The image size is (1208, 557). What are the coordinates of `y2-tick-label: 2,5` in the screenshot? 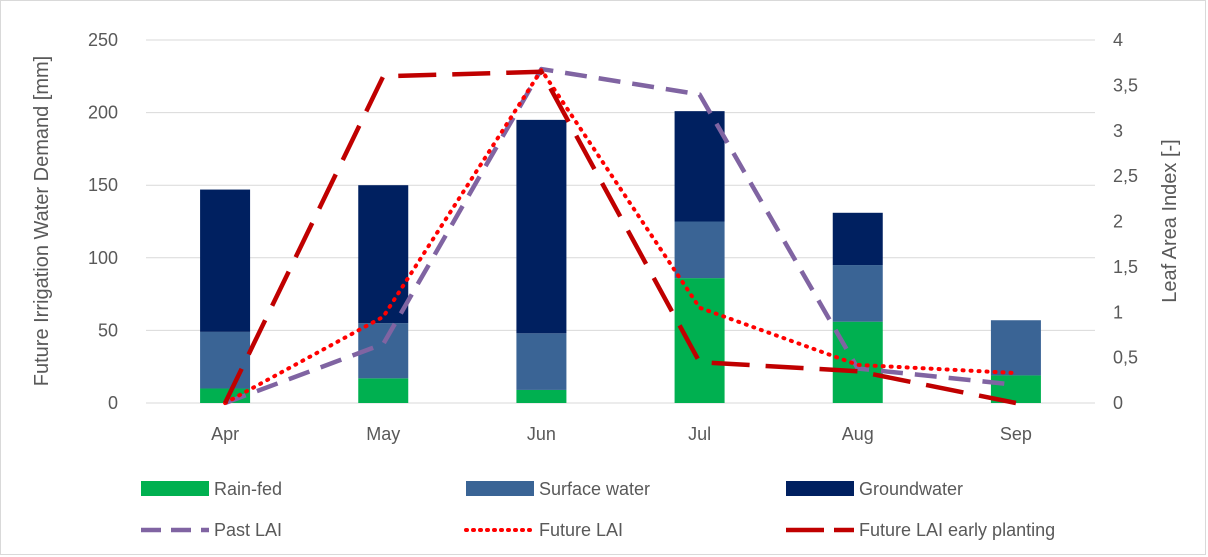 It's located at (1125, 176).